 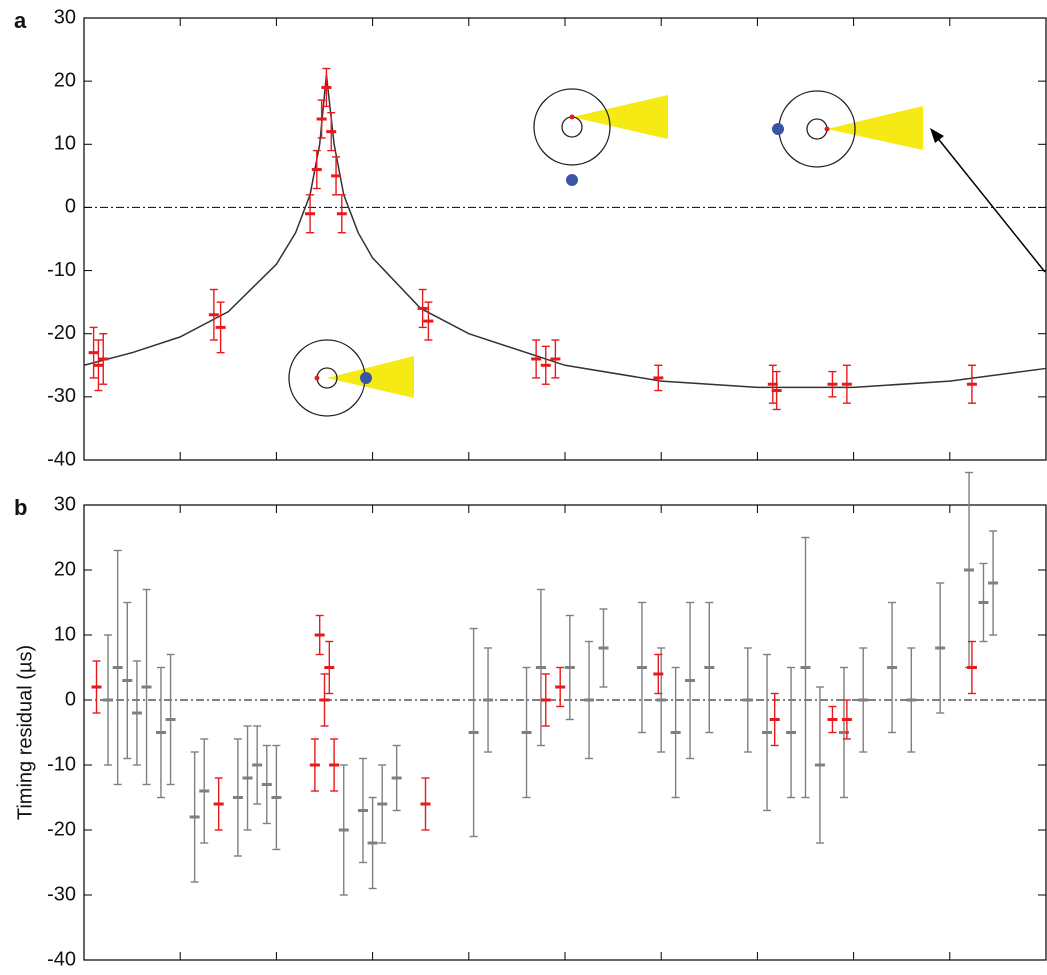 I want to click on y-tick-label: -30, so click(x=61, y=894).